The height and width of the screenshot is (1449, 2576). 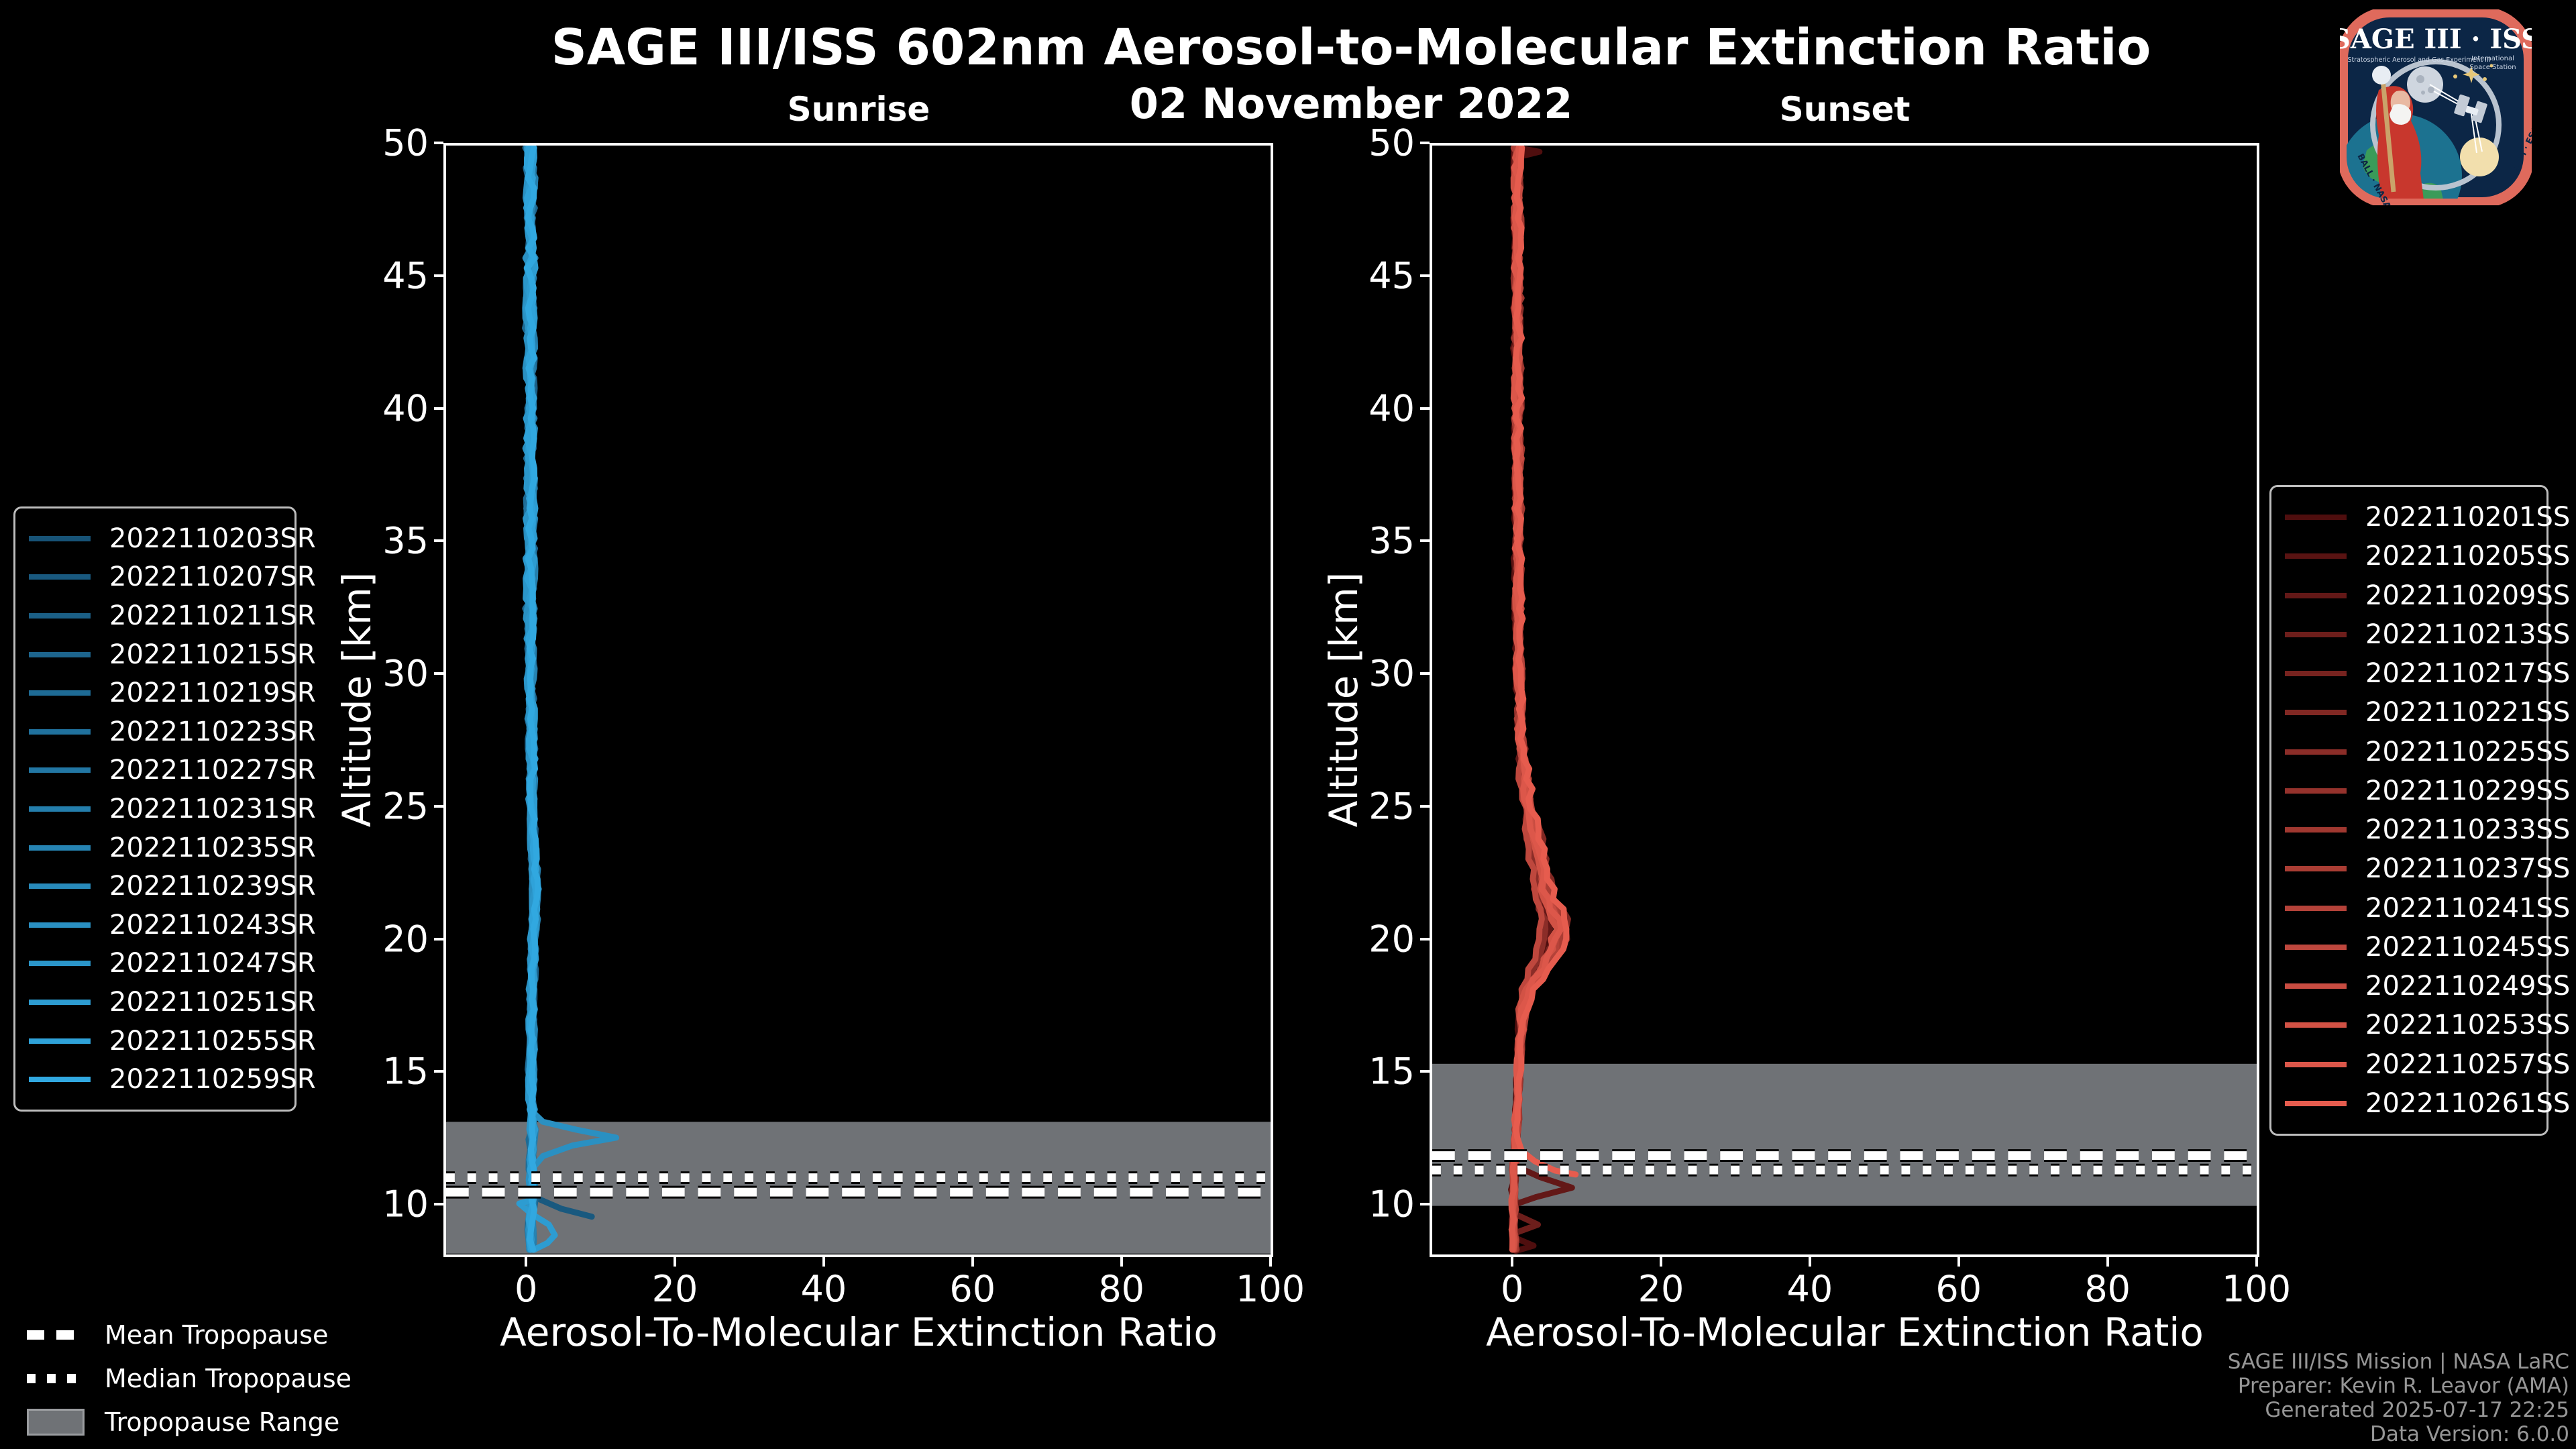 I want to click on mean-tropopause-label: Mean Tropopause, so click(x=217, y=1335).